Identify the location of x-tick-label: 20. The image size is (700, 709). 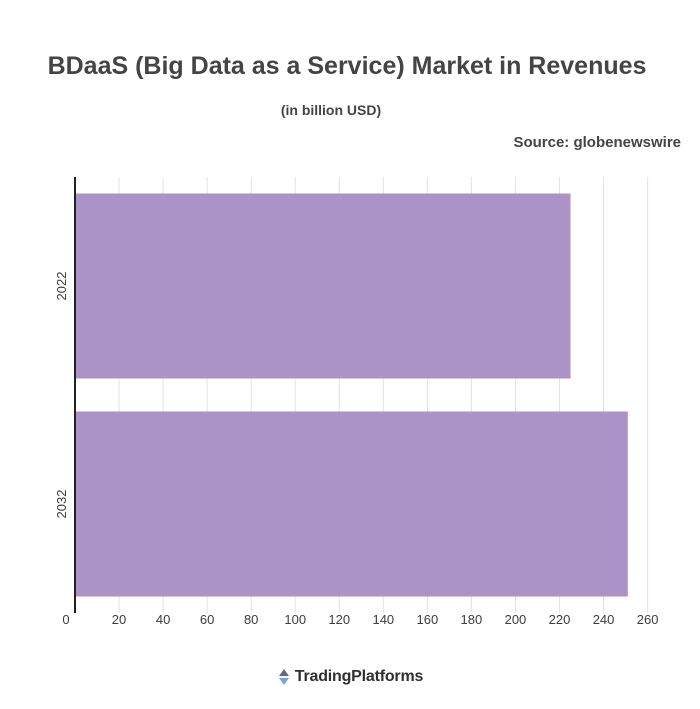
(119, 619).